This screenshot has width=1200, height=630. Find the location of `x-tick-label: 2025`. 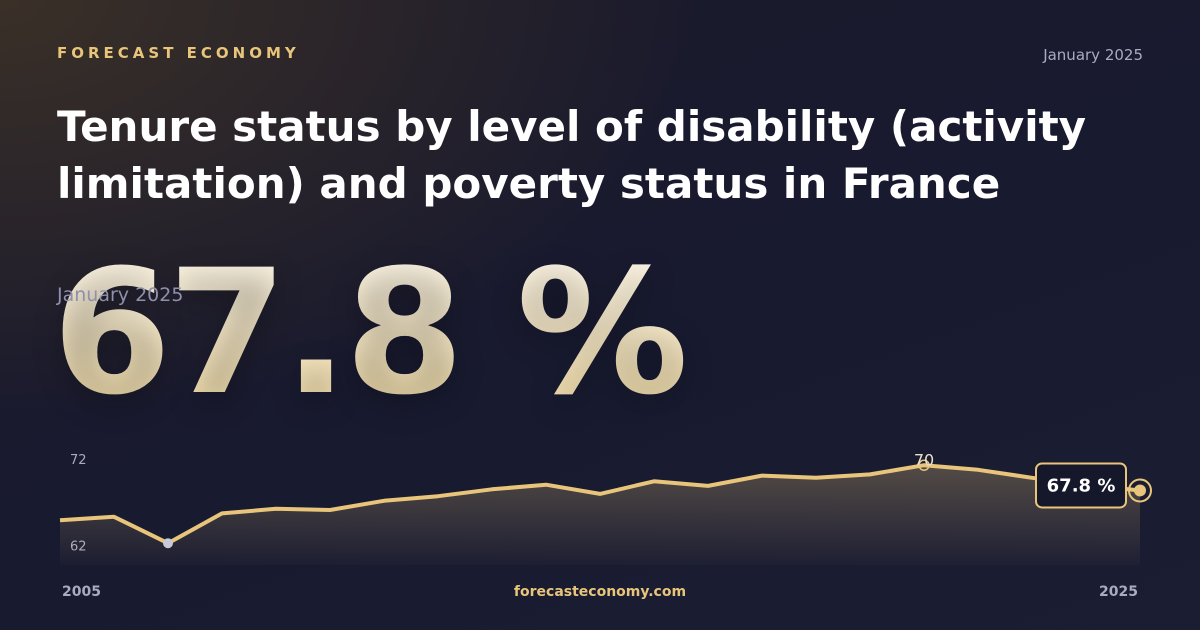

x-tick-label: 2025 is located at coordinates (1118, 592).